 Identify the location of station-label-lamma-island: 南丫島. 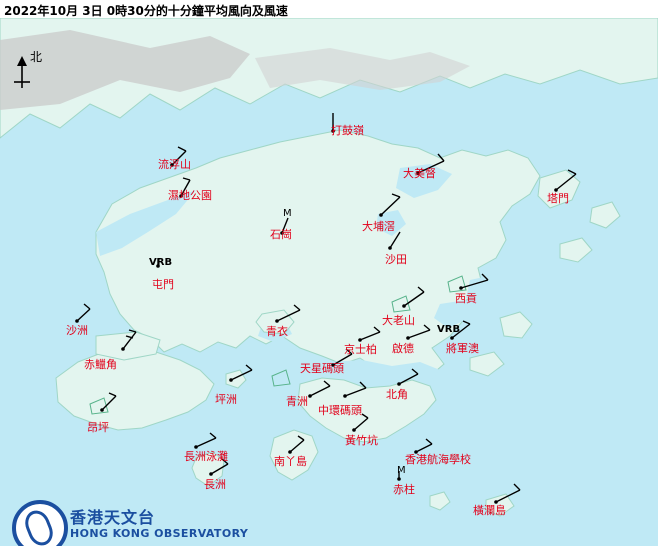
(290, 461).